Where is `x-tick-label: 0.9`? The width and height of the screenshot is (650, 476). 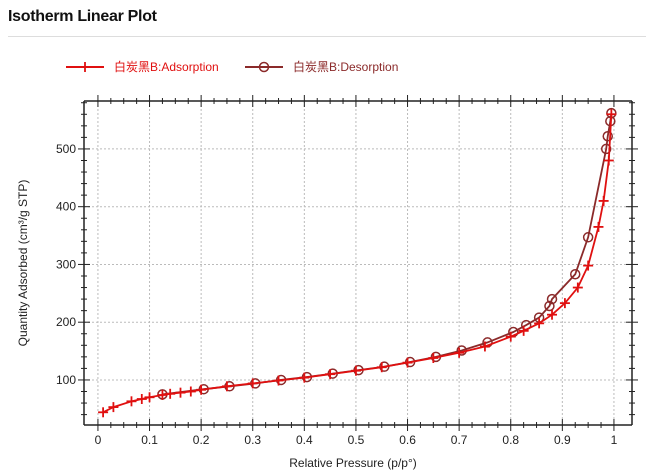
x-tick-label: 0.9 is located at coordinates (562, 440).